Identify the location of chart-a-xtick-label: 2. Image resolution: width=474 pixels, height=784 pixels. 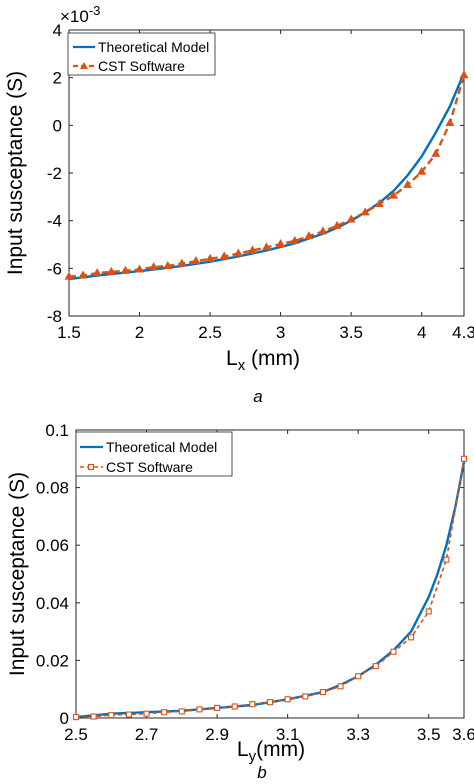
(139, 332).